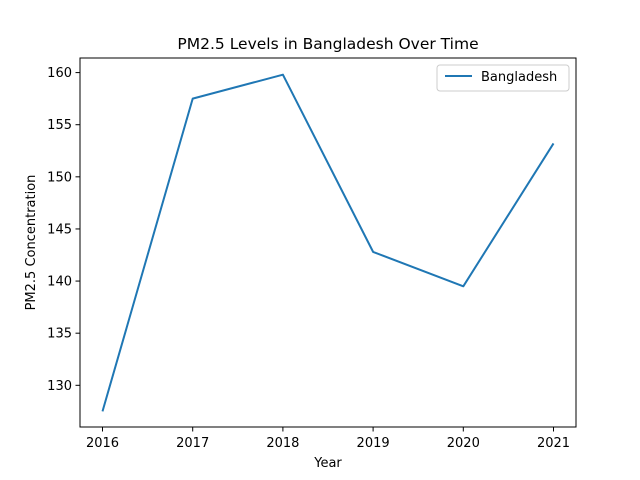 Image resolution: width=640 pixels, height=480 pixels. What do you see at coordinates (282, 443) in the screenshot?
I see `x-tick-label: 2018` at bounding box center [282, 443].